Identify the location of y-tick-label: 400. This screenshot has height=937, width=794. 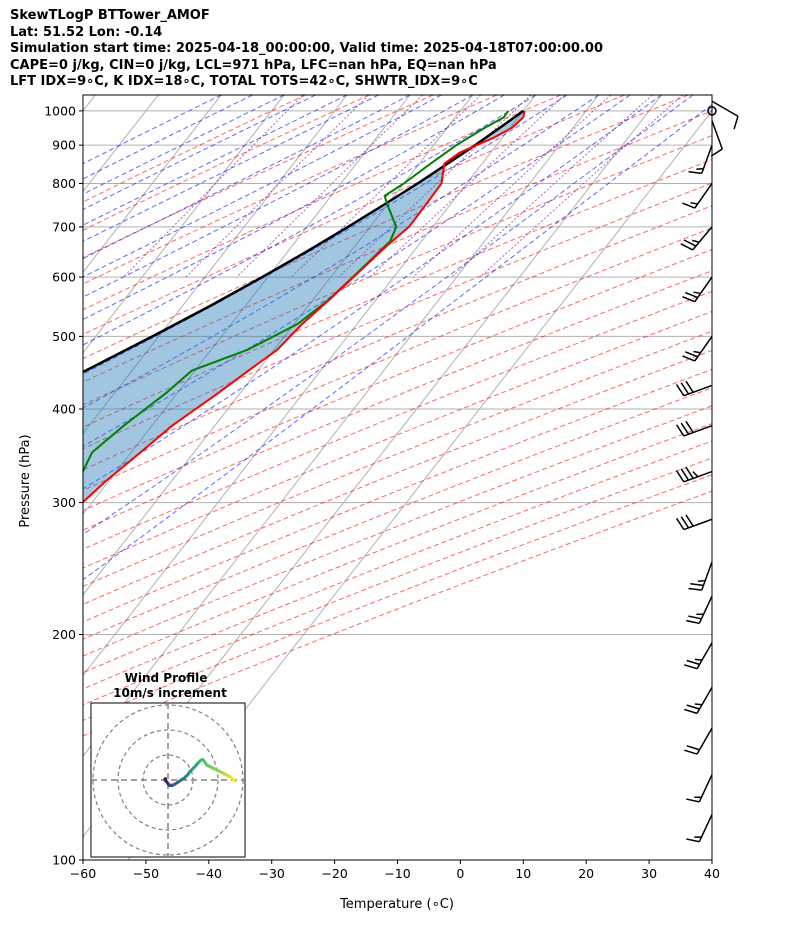
(64, 408).